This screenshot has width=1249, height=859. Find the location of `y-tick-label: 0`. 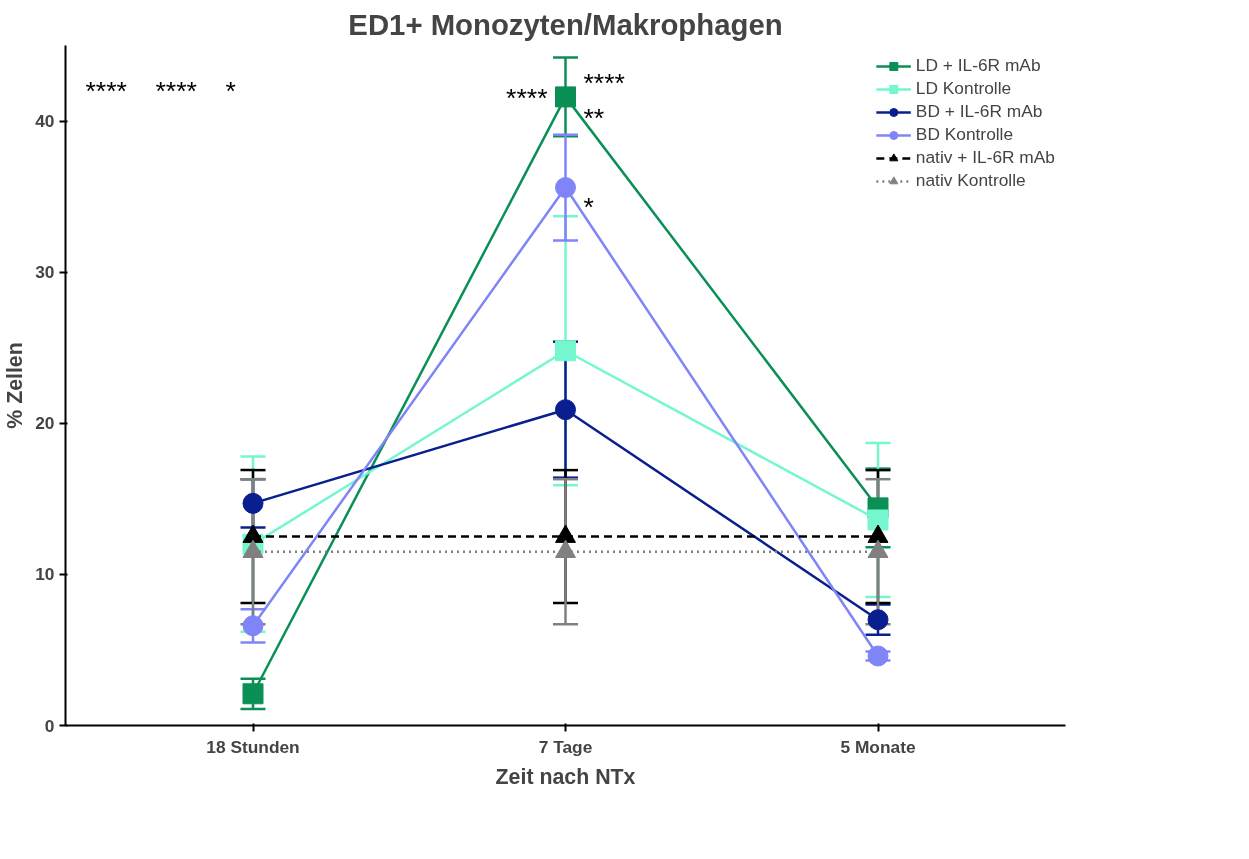

y-tick-label: 0 is located at coordinates (49, 725).